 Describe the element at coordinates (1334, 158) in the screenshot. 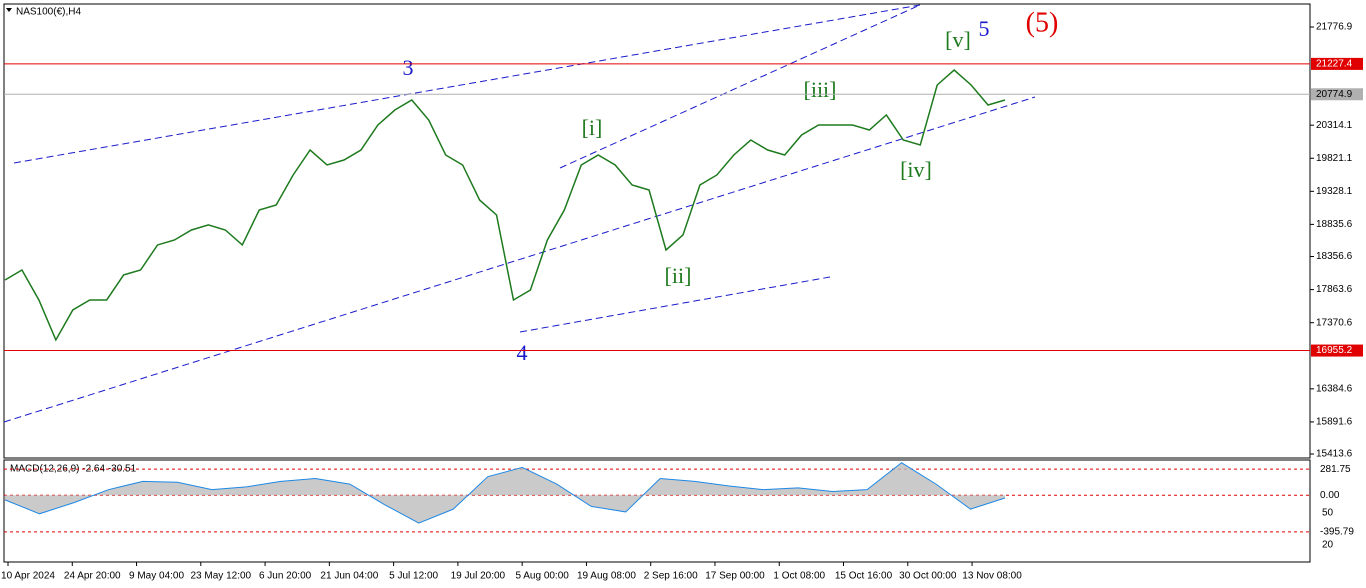

I see `y-tick-label: 19821.1` at that location.